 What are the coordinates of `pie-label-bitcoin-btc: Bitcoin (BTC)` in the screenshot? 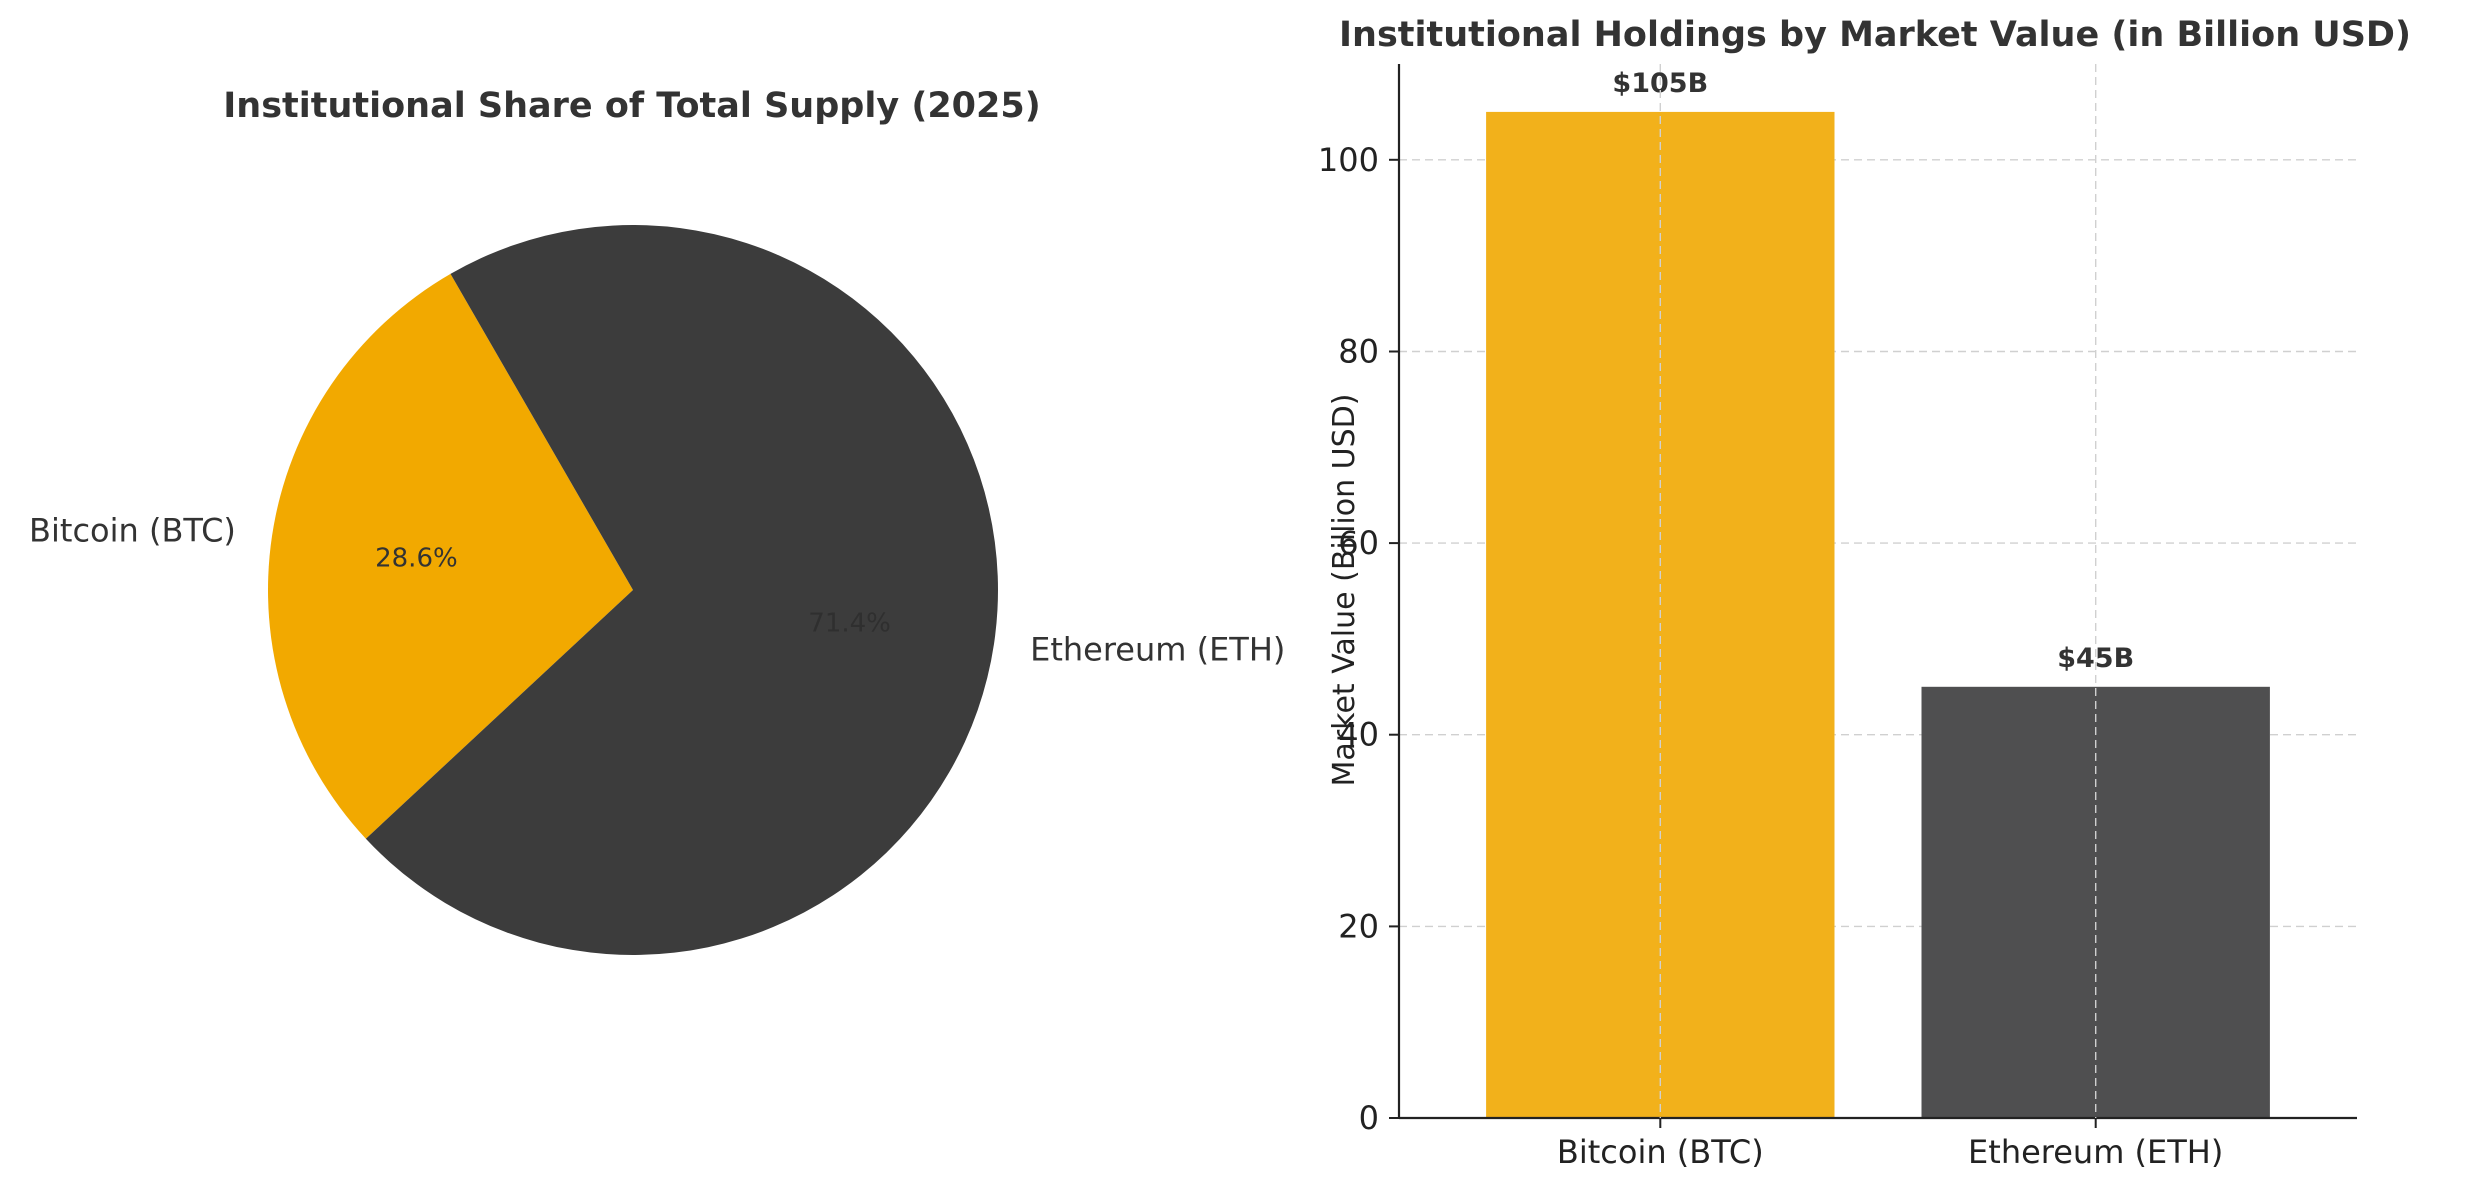 It's located at (132, 531).